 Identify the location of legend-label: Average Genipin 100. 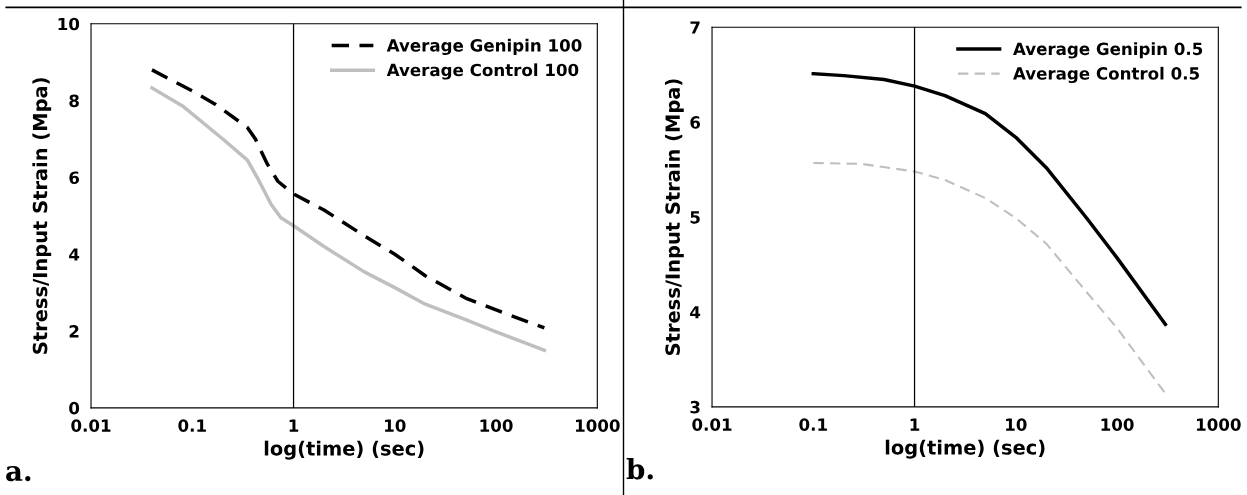
(484, 47).